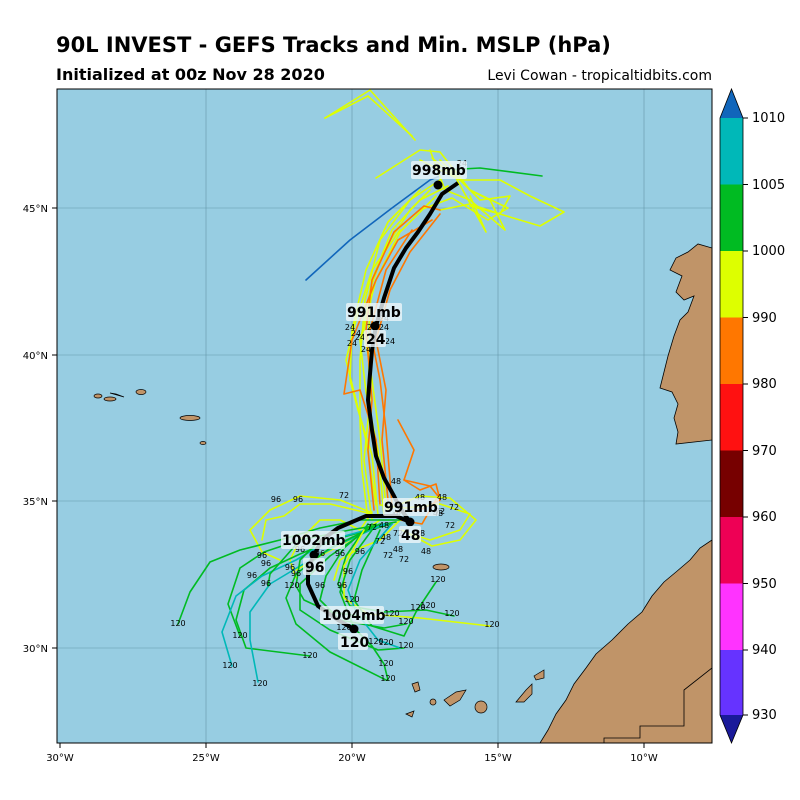 The height and width of the screenshot is (800, 800). Describe the element at coordinates (764, 584) in the screenshot. I see `colorbar-tick-label: 950` at that location.